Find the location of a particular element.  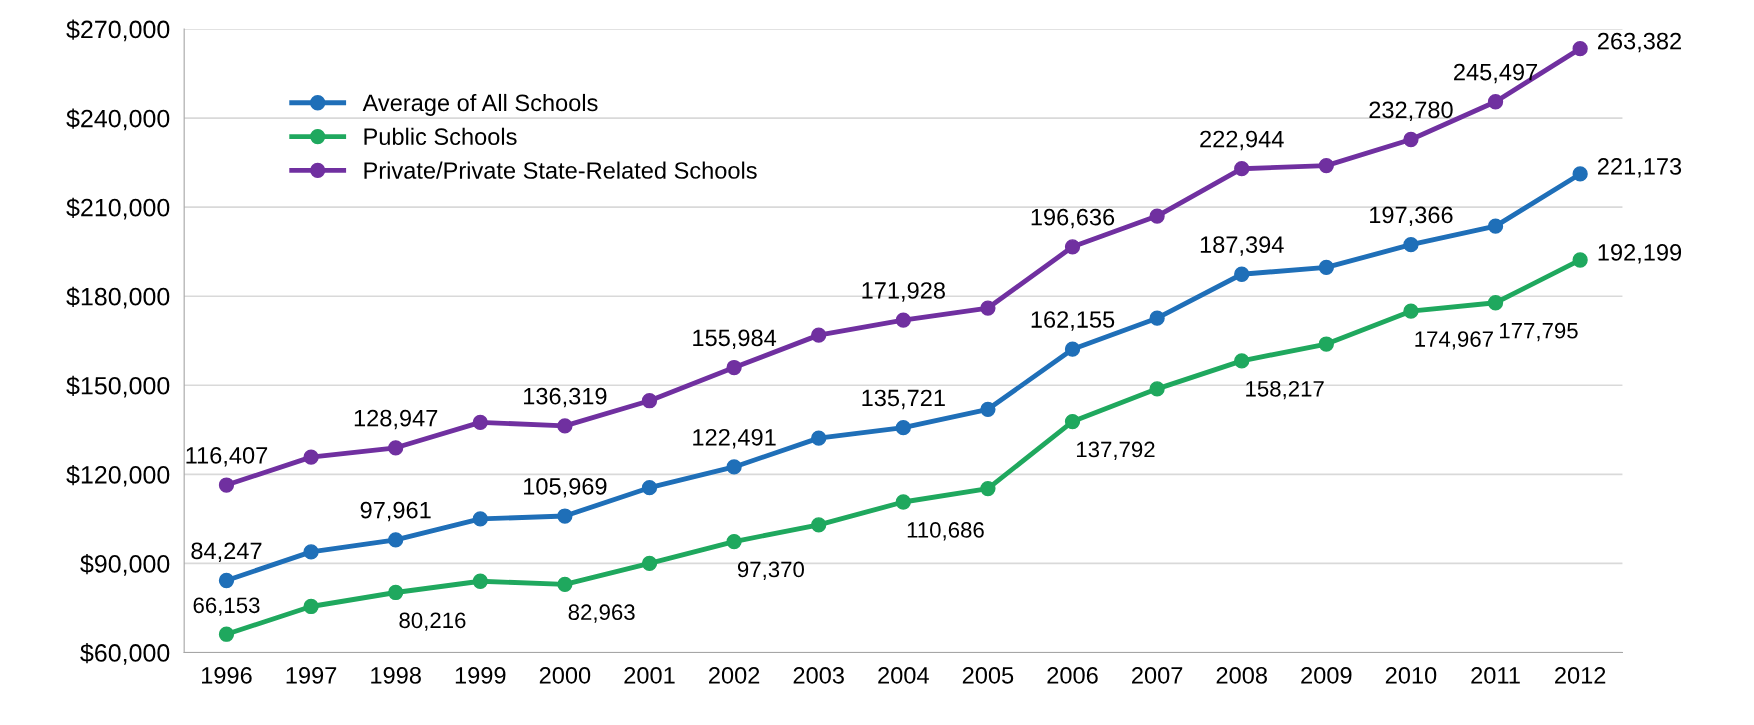

y-tick-label: $180,000 is located at coordinates (118, 297).